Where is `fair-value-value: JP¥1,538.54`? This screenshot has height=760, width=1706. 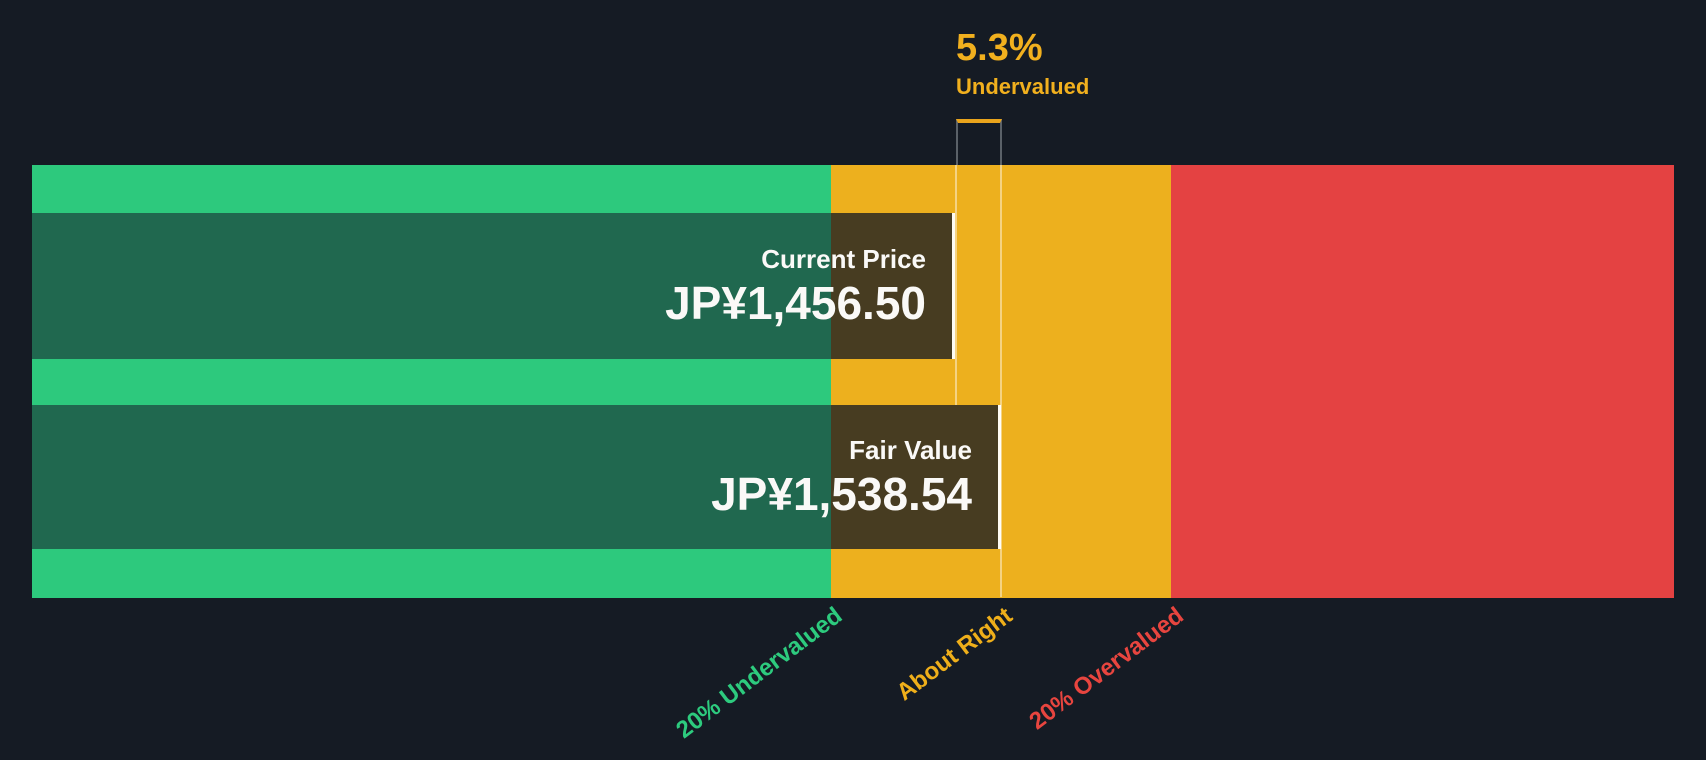
fair-value-value: JP¥1,538.54 is located at coordinates (841, 494).